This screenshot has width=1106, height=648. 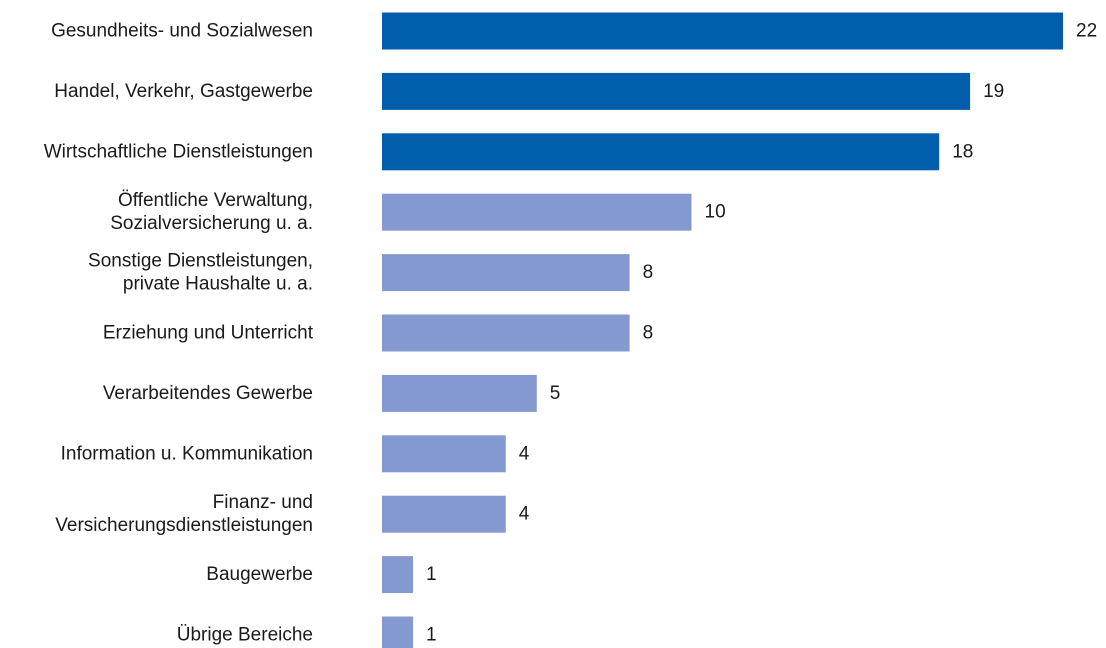 I want to click on category-label: Information u. Kommunikation, so click(x=187, y=453).